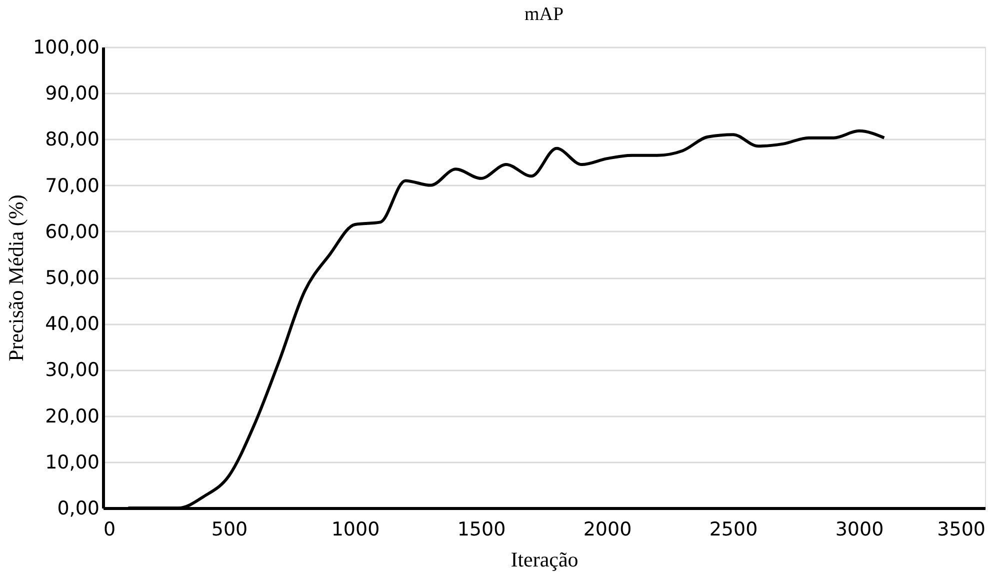 The width and height of the screenshot is (997, 580). I want to click on y-tick-label: 20,00, so click(72, 416).